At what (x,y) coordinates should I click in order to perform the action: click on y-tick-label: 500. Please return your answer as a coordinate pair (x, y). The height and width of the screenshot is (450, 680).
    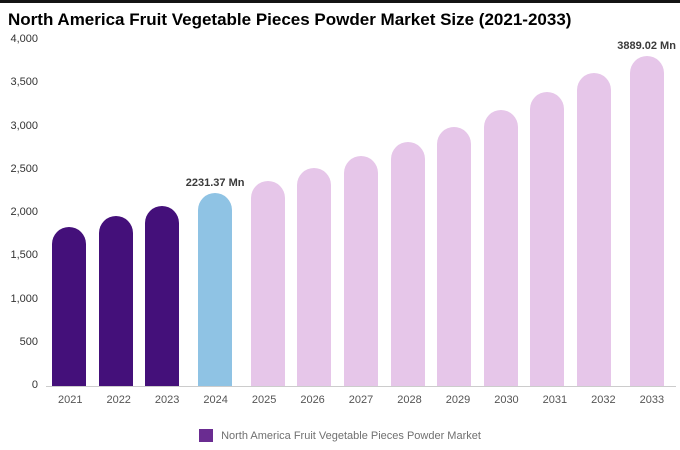
    Looking at the image, I should click on (28, 341).